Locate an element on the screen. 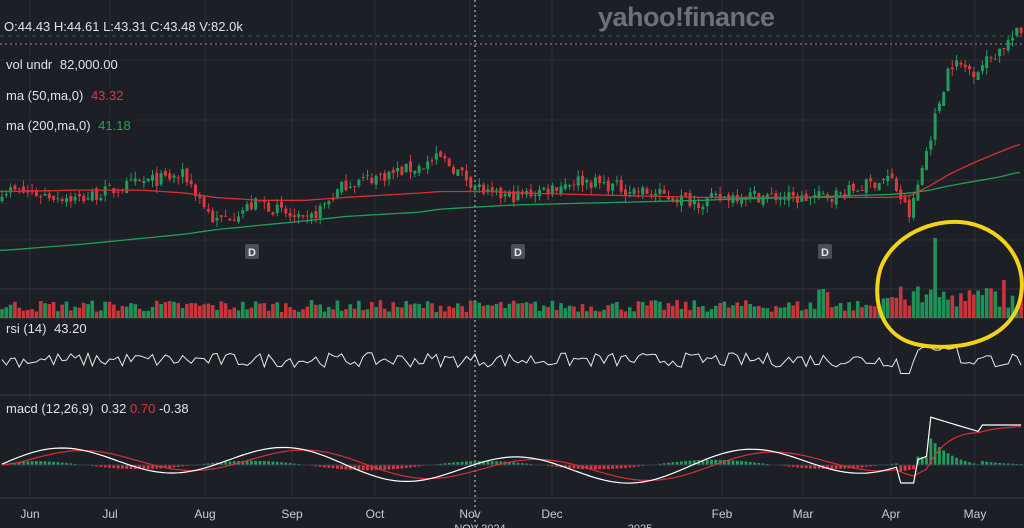 The height and width of the screenshot is (528, 1024). yahoo-finance-watermark: yahoo!finance is located at coordinates (686, 17).